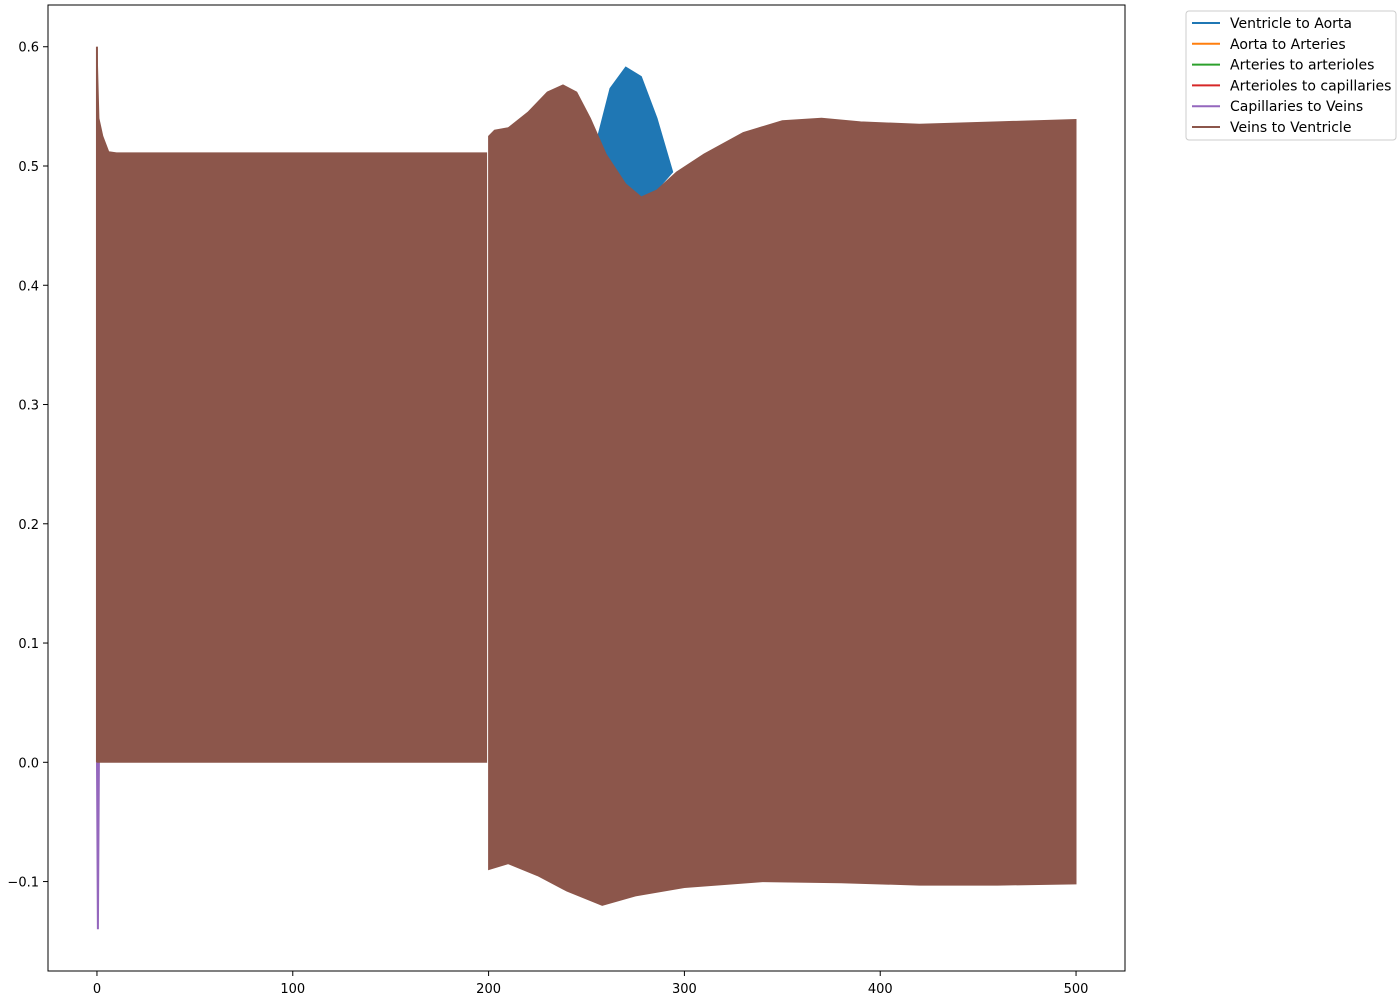 The height and width of the screenshot is (1000, 1400). I want to click on series-capillaries-to-veins, so click(98, 846).